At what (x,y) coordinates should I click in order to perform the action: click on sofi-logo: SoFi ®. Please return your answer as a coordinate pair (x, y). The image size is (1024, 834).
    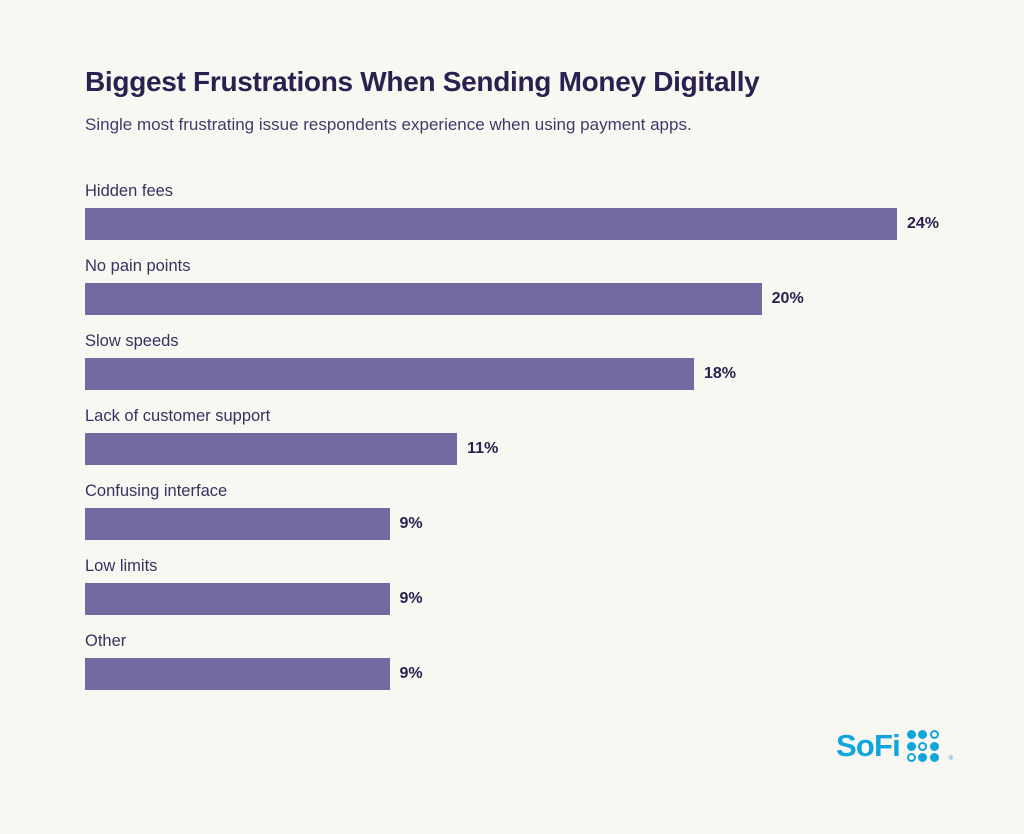
    Looking at the image, I should click on (894, 745).